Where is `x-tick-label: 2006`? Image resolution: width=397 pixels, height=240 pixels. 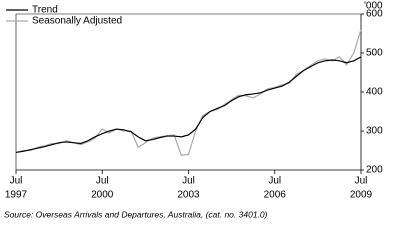
x-tick-label: 2006 is located at coordinates (275, 195).